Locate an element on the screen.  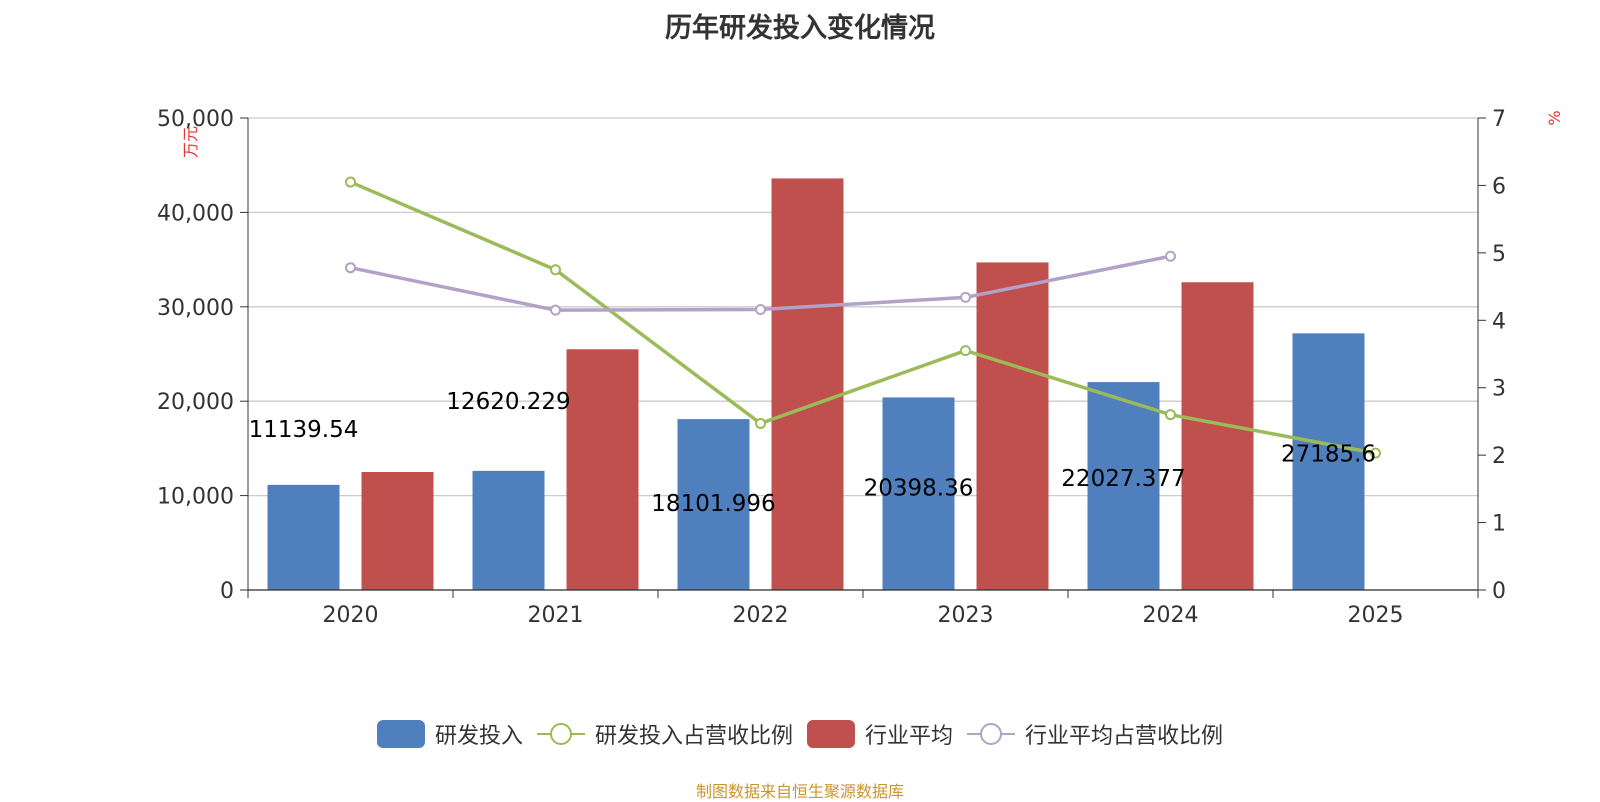
chart-title: 历年研发投入变化情况 is located at coordinates (800, 28).